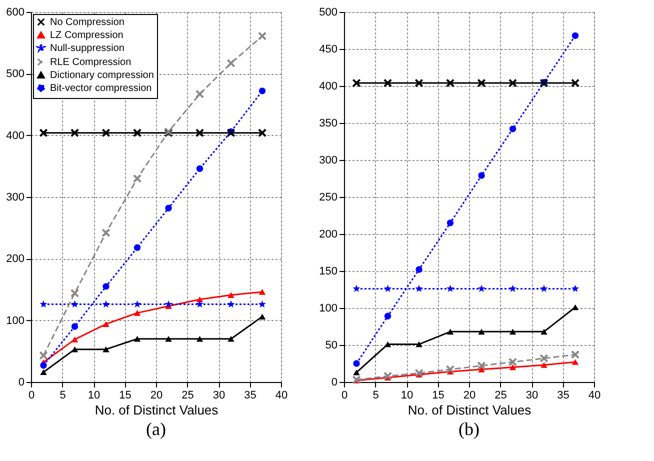  I want to click on y-tick-label: 150, so click(328, 272).